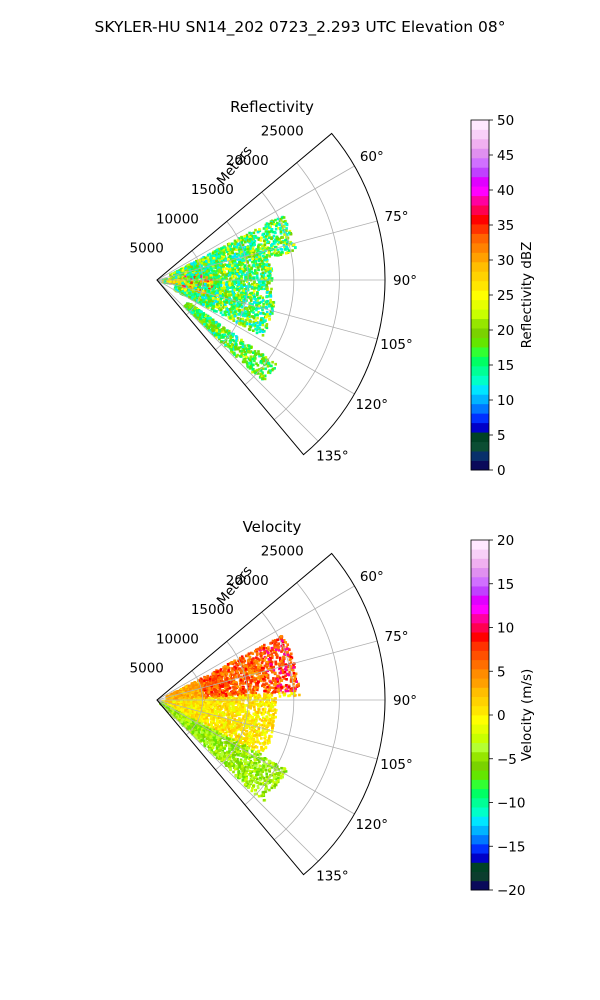 The height and width of the screenshot is (1000, 600). What do you see at coordinates (269, 288) in the screenshot?
I see `range-ring` at bounding box center [269, 288].